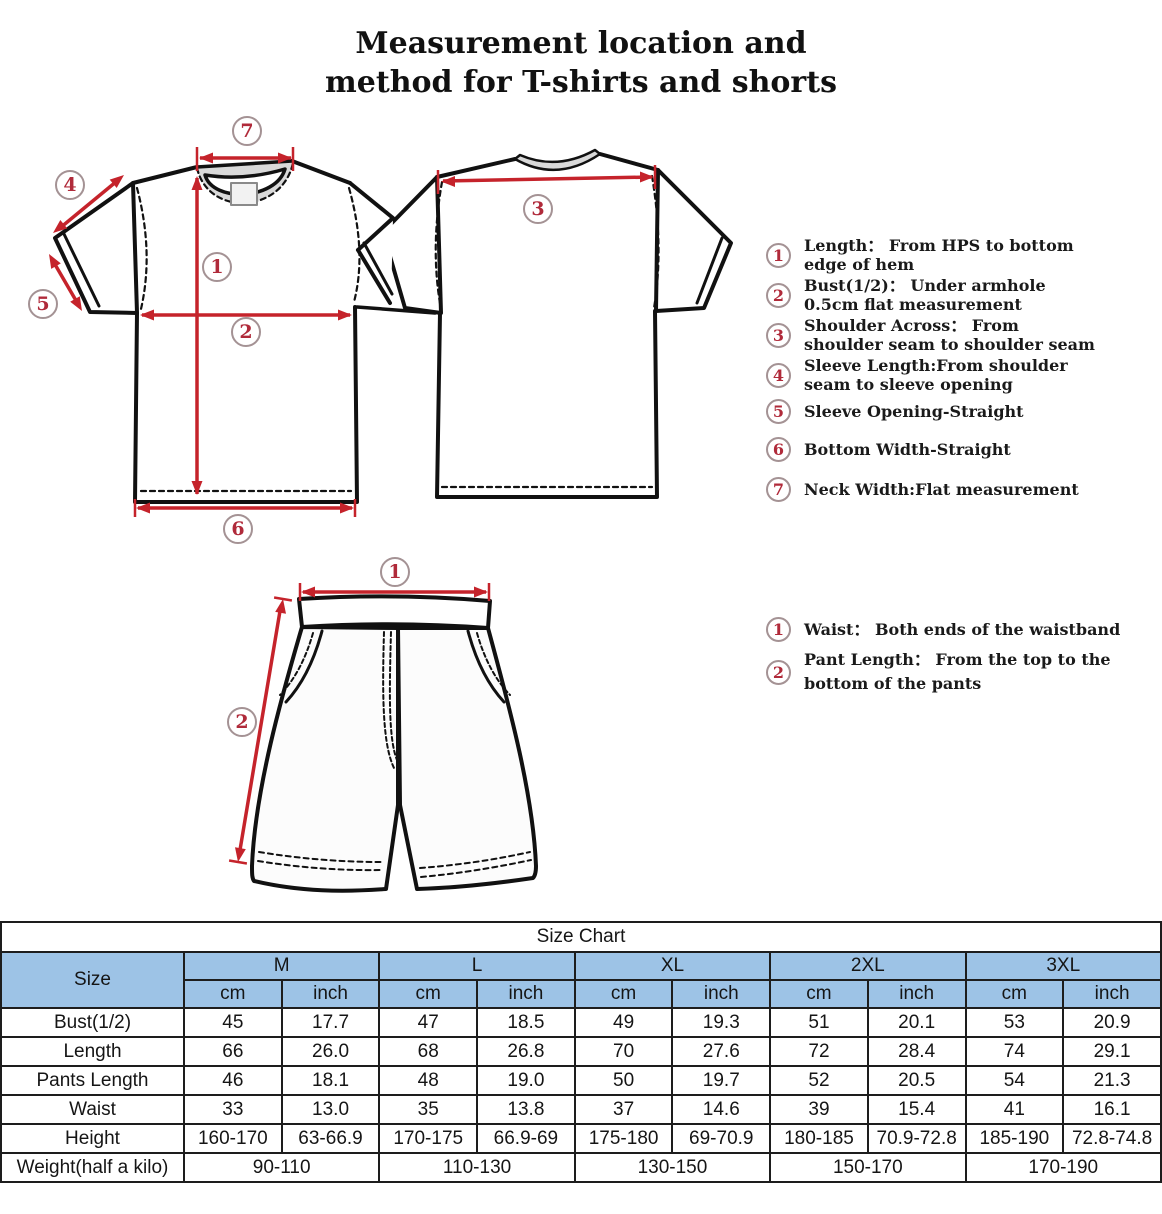 This screenshot has width=1162, height=1214. Describe the element at coordinates (778, 411) in the screenshot. I see `legend-badge-5: 5` at that location.